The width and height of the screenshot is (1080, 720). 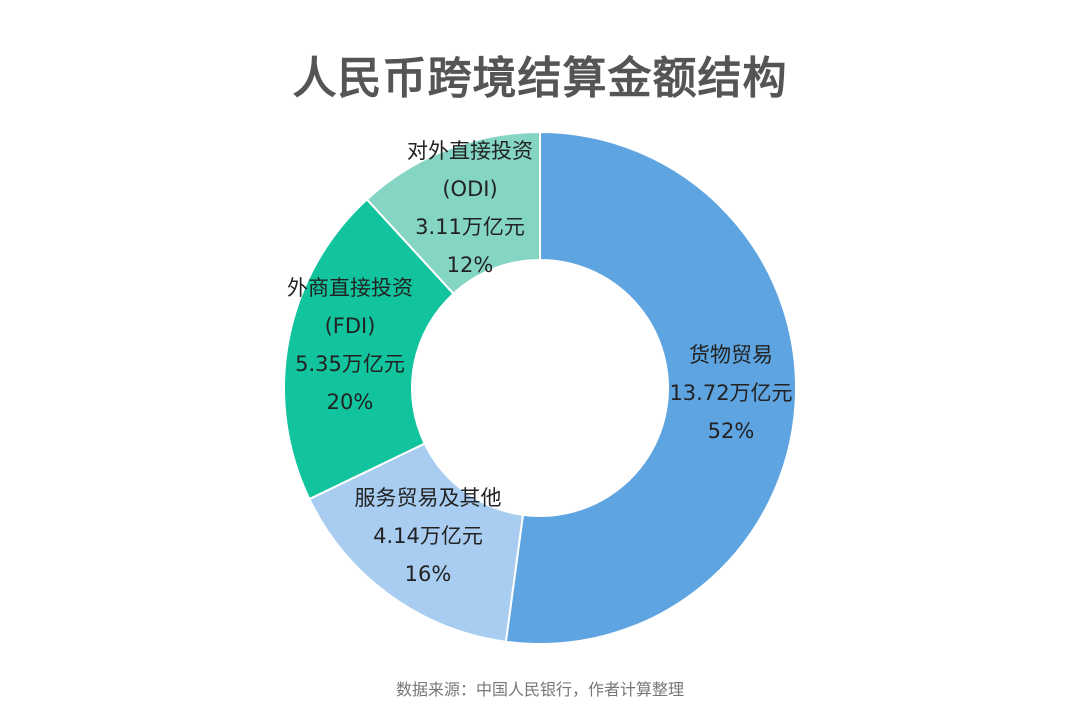 I want to click on slice-percent-1: 52%, so click(x=731, y=431).